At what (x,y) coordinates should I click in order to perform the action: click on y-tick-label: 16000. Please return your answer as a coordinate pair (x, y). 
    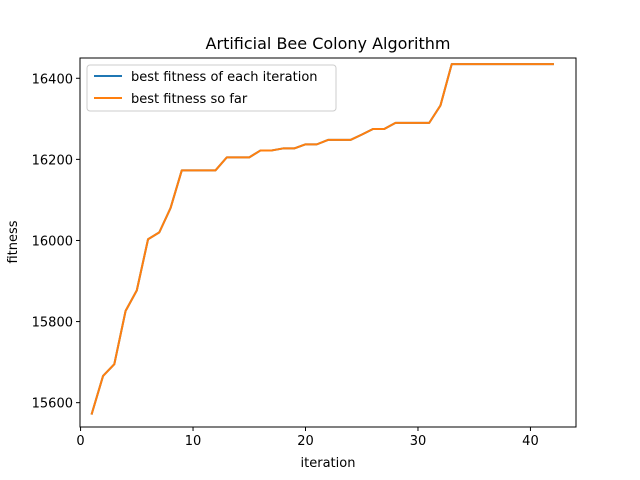
    Looking at the image, I should click on (52, 241).